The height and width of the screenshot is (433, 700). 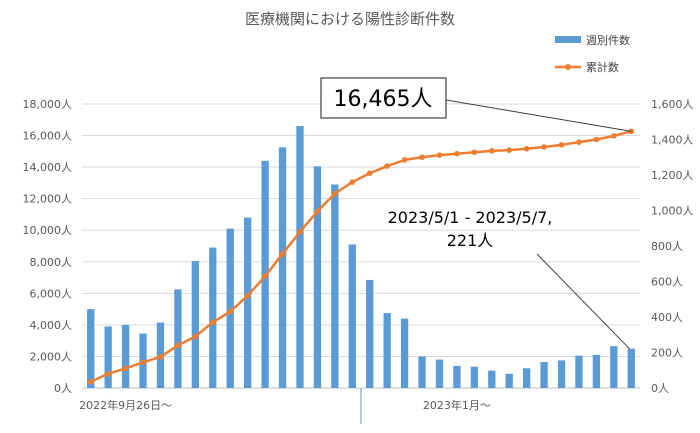 I want to click on y-right-tick-label: 1,600人, so click(x=672, y=104).